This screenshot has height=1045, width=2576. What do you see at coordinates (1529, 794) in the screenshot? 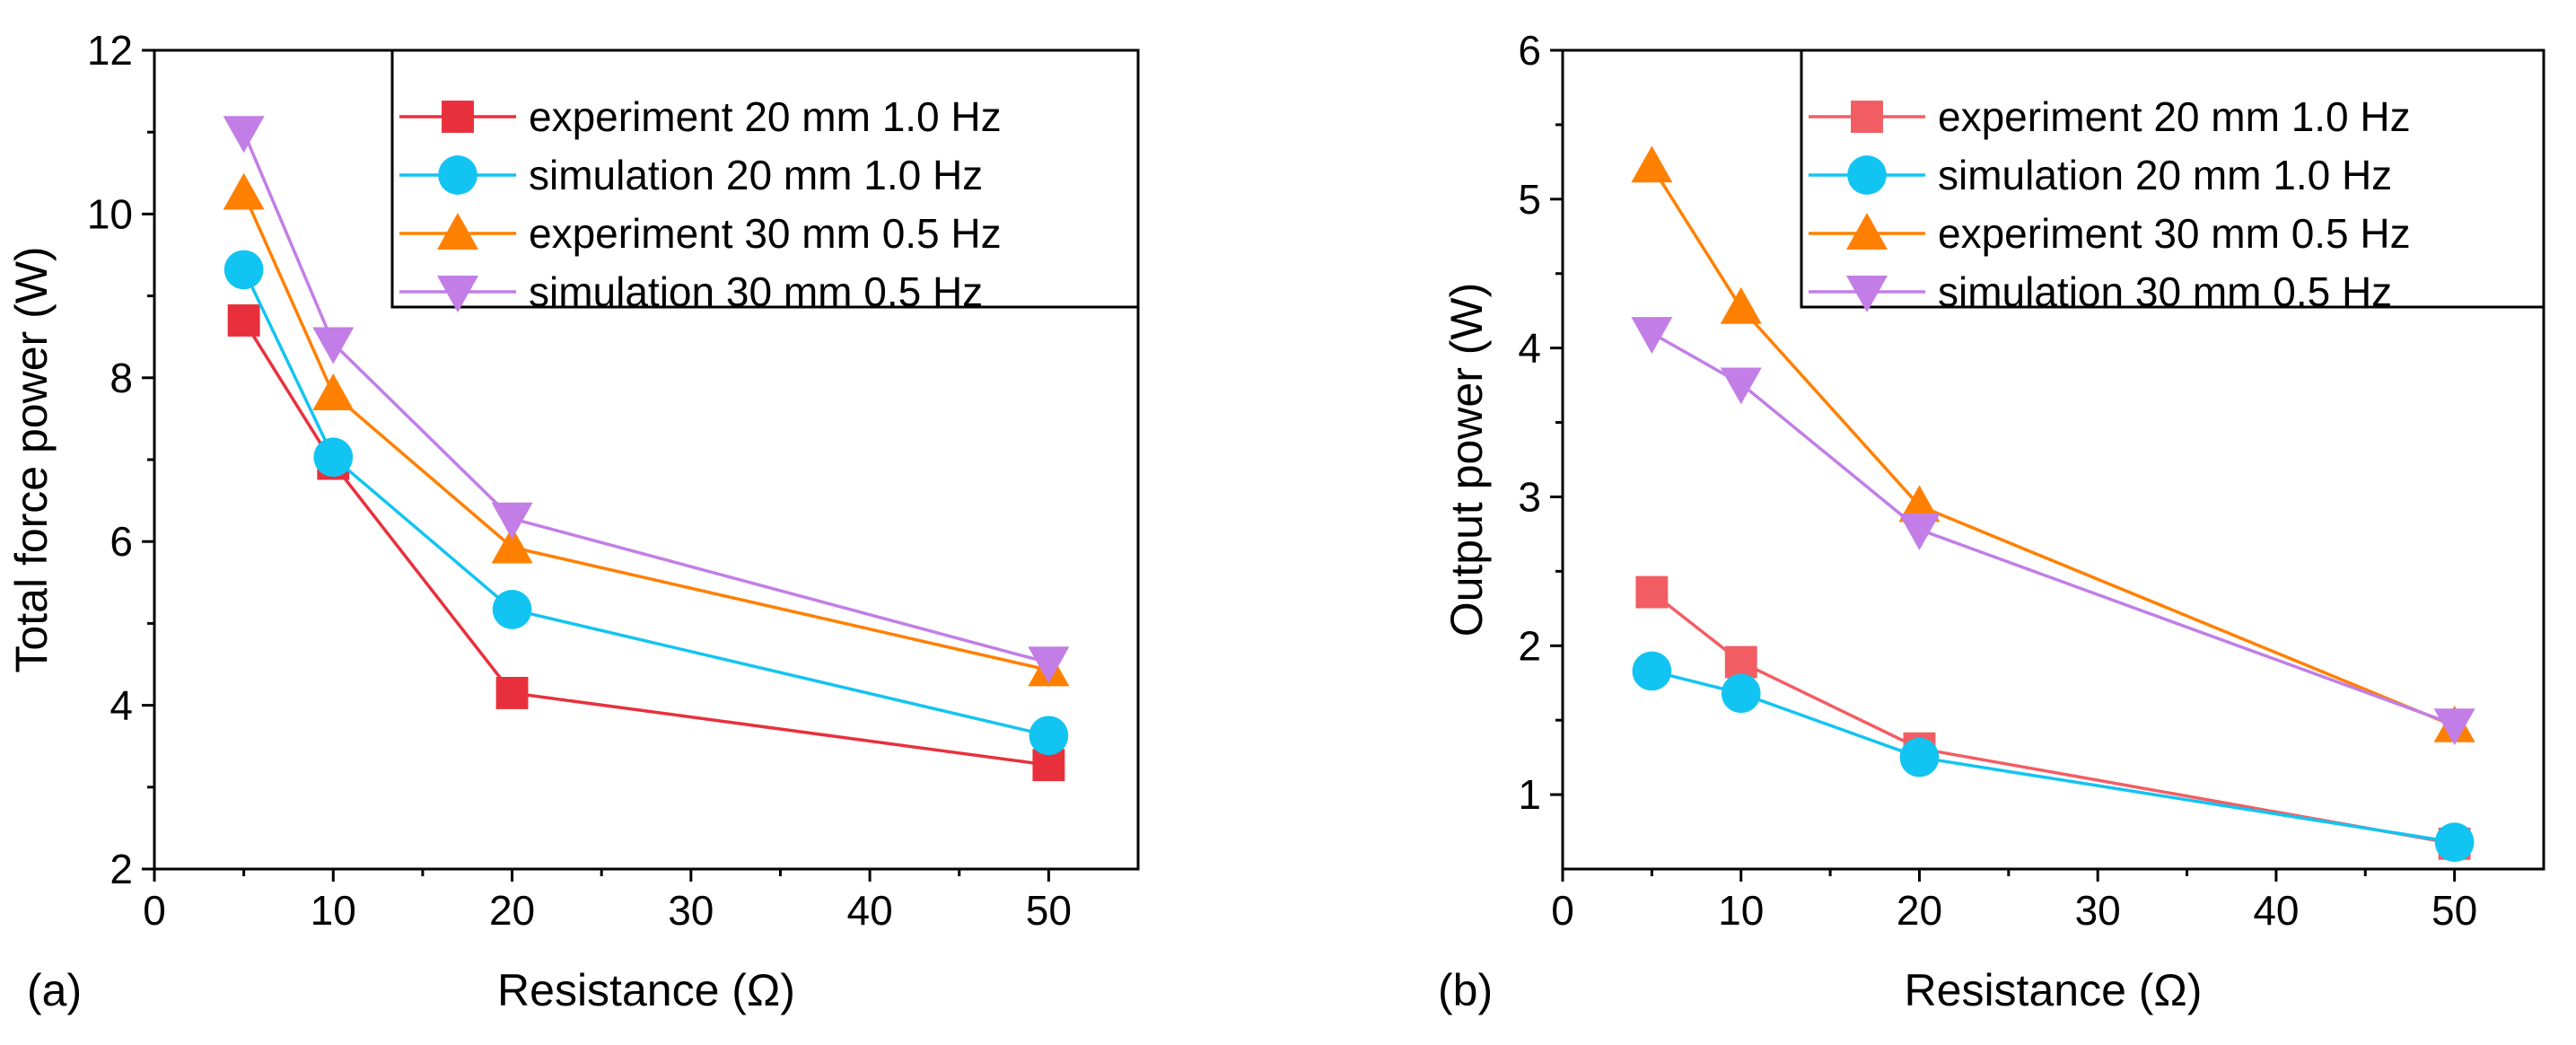
I see `y-tick-label: 1` at bounding box center [1529, 794].